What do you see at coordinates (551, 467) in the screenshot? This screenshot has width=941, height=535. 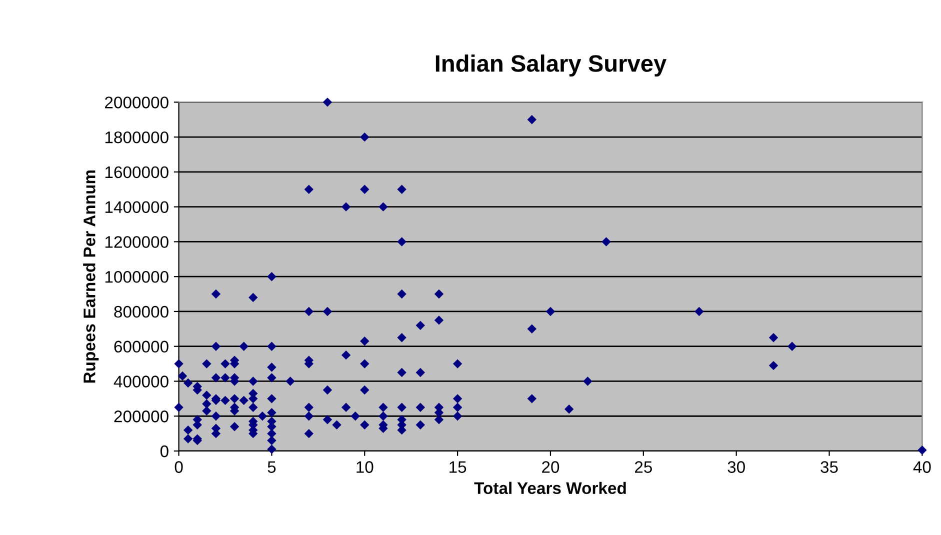 I see `x-tick-label: 20` at bounding box center [551, 467].